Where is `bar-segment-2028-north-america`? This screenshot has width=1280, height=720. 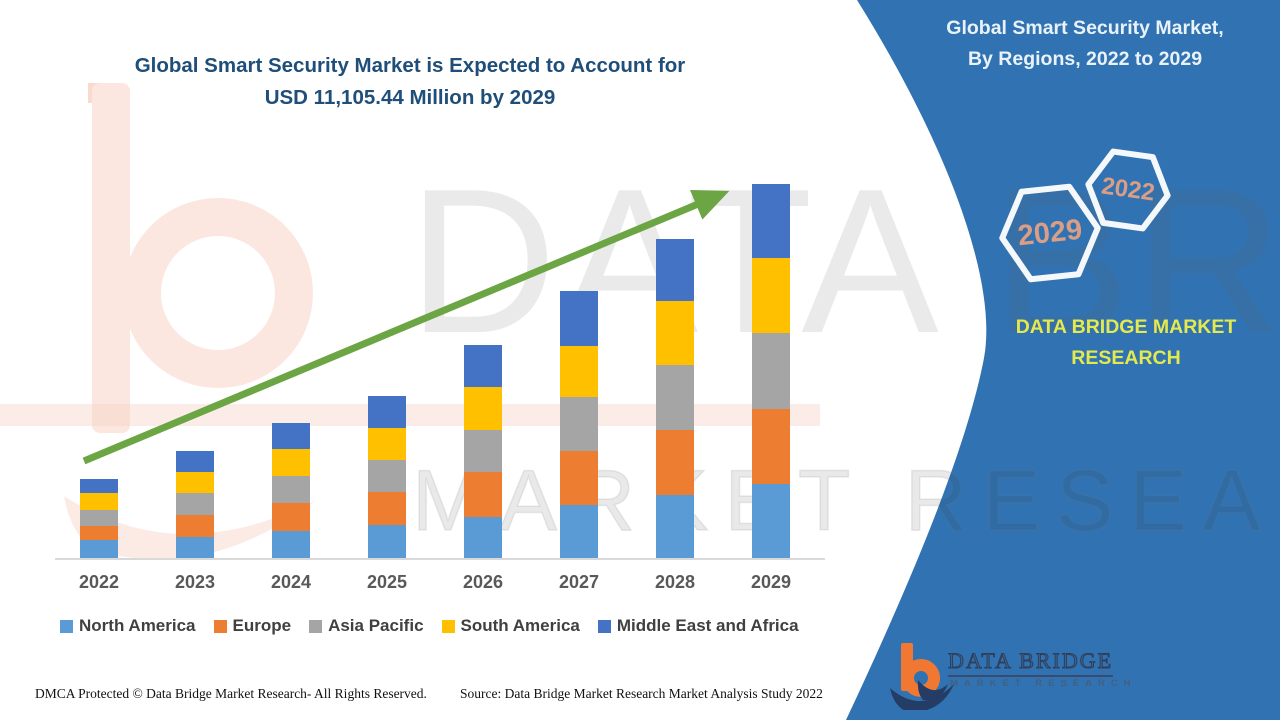 bar-segment-2028-north-america is located at coordinates (675, 526).